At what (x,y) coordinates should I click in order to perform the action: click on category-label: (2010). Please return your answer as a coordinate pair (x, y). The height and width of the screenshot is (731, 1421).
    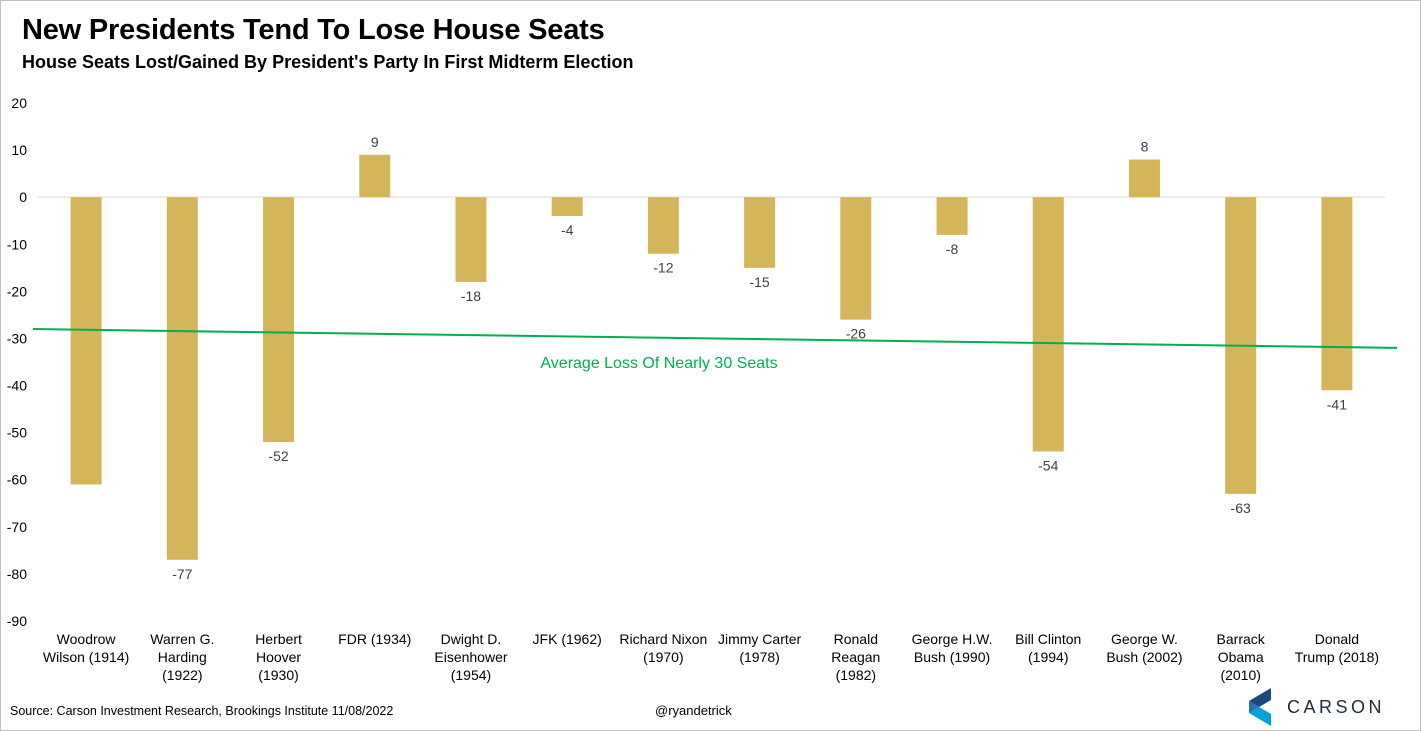
    Looking at the image, I should click on (1240, 675).